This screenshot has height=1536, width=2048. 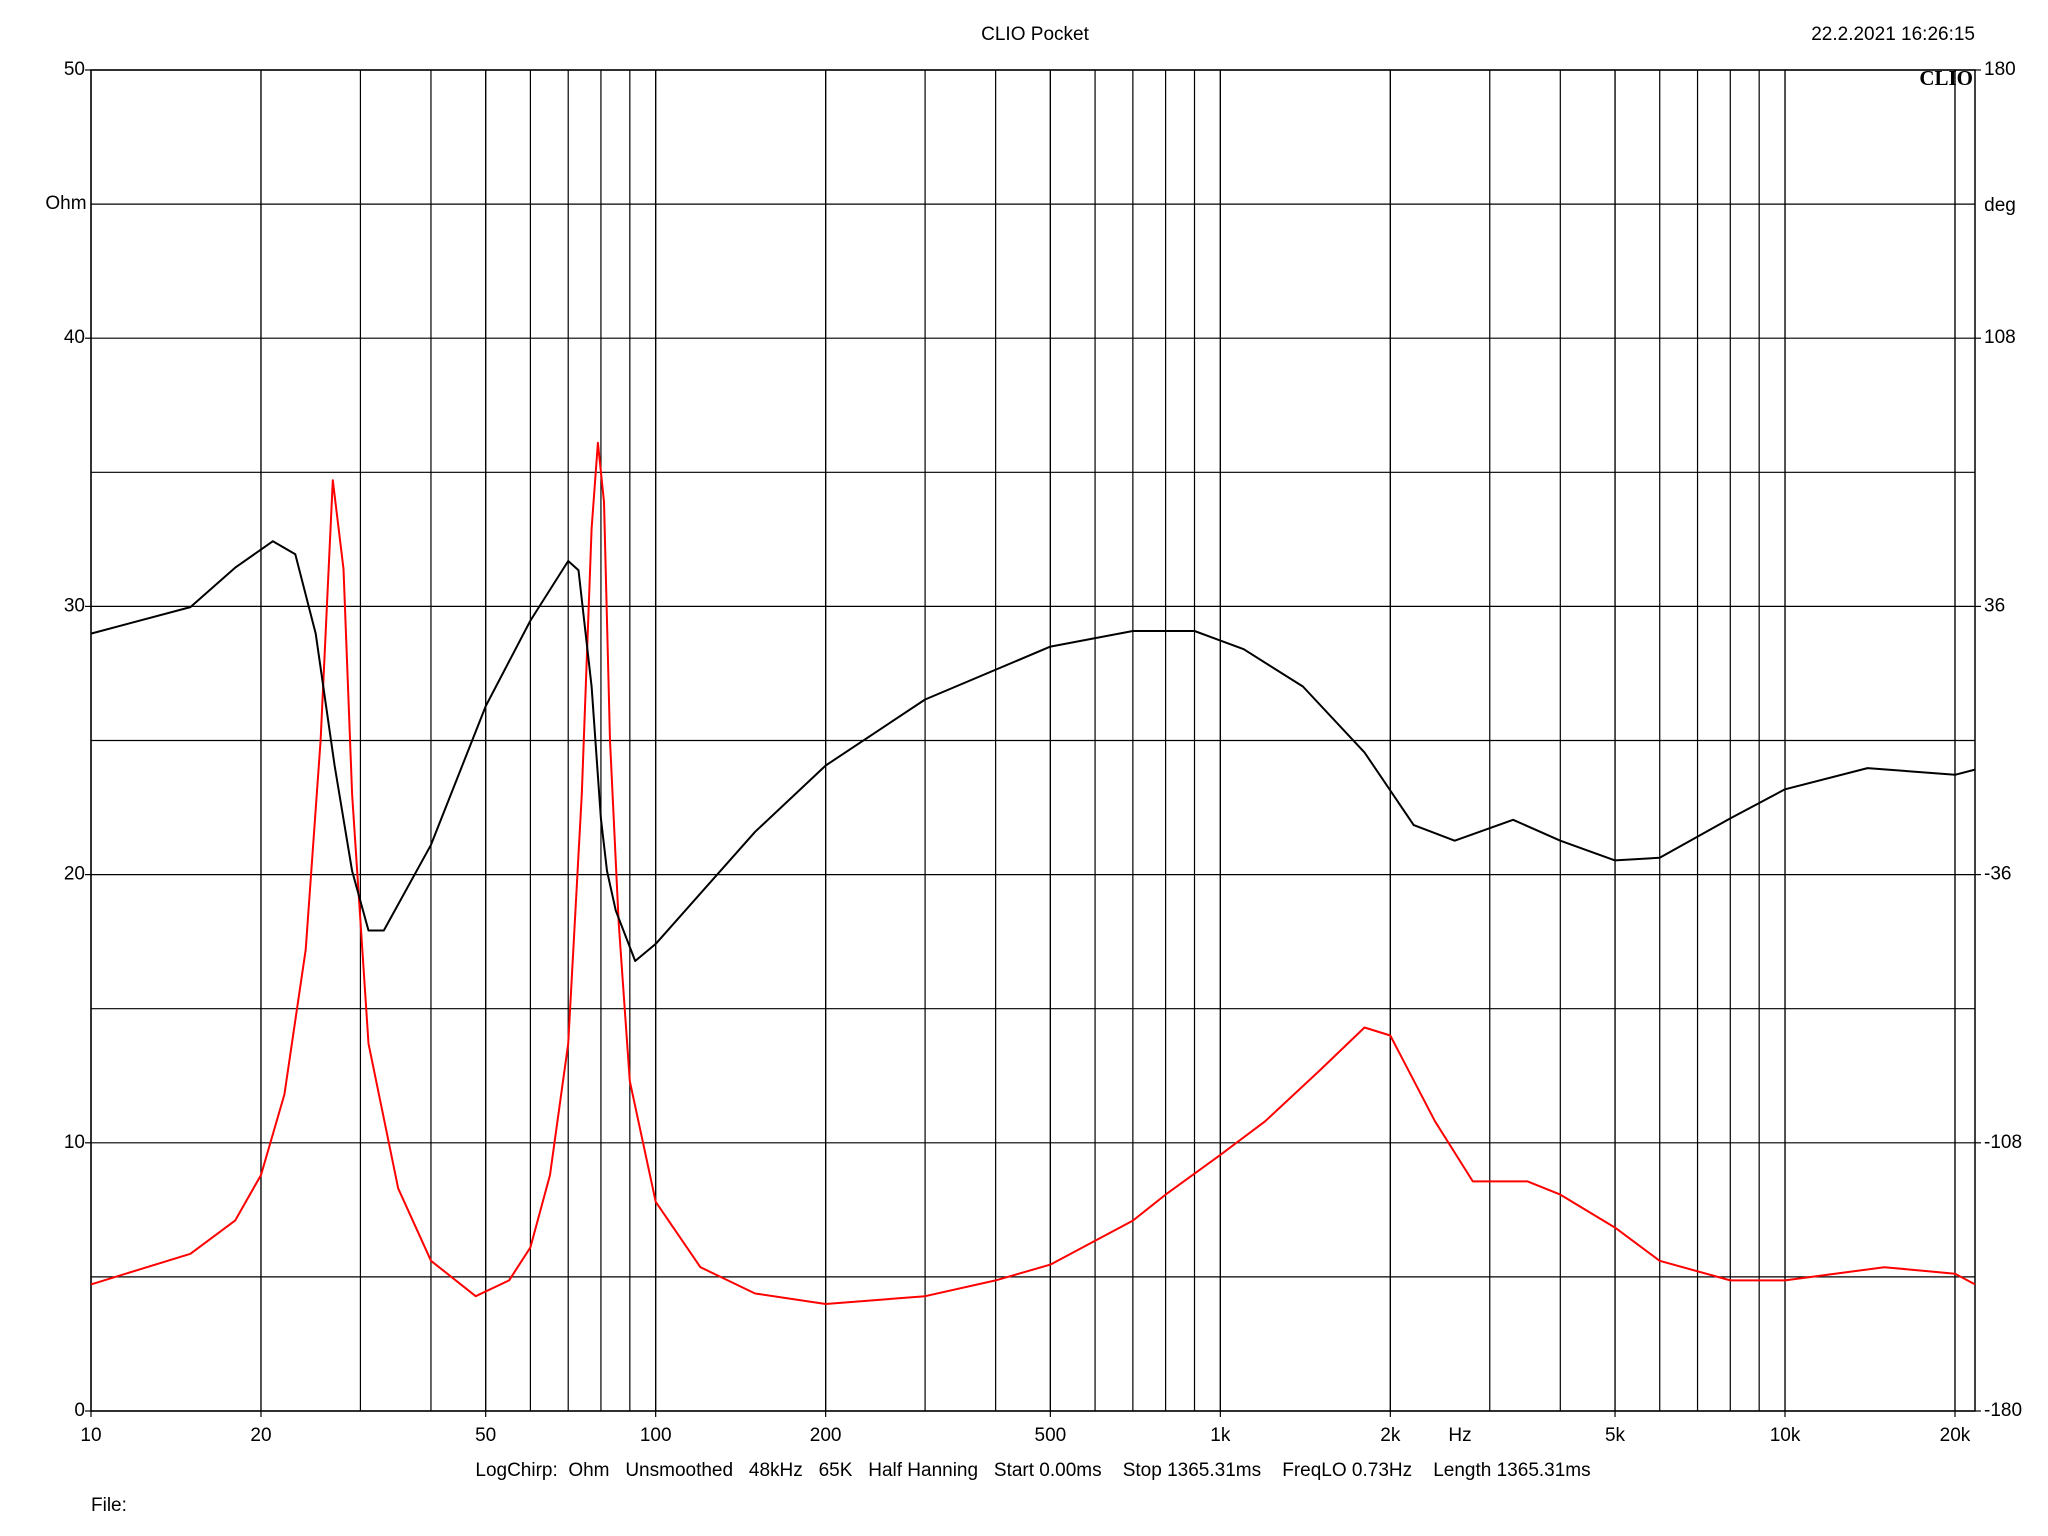 I want to click on x-tick-label: 100, so click(x=656, y=1435).